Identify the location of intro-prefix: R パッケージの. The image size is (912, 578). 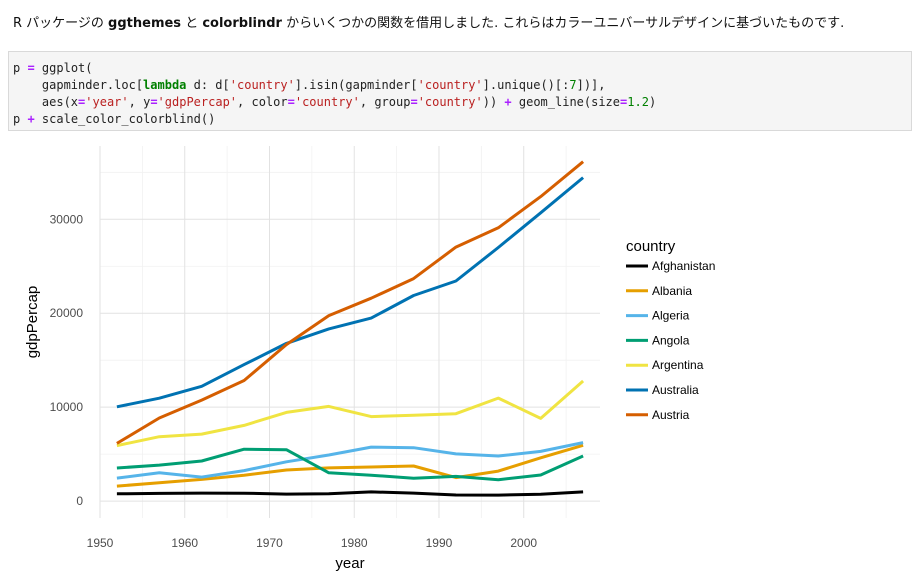
(58, 23).